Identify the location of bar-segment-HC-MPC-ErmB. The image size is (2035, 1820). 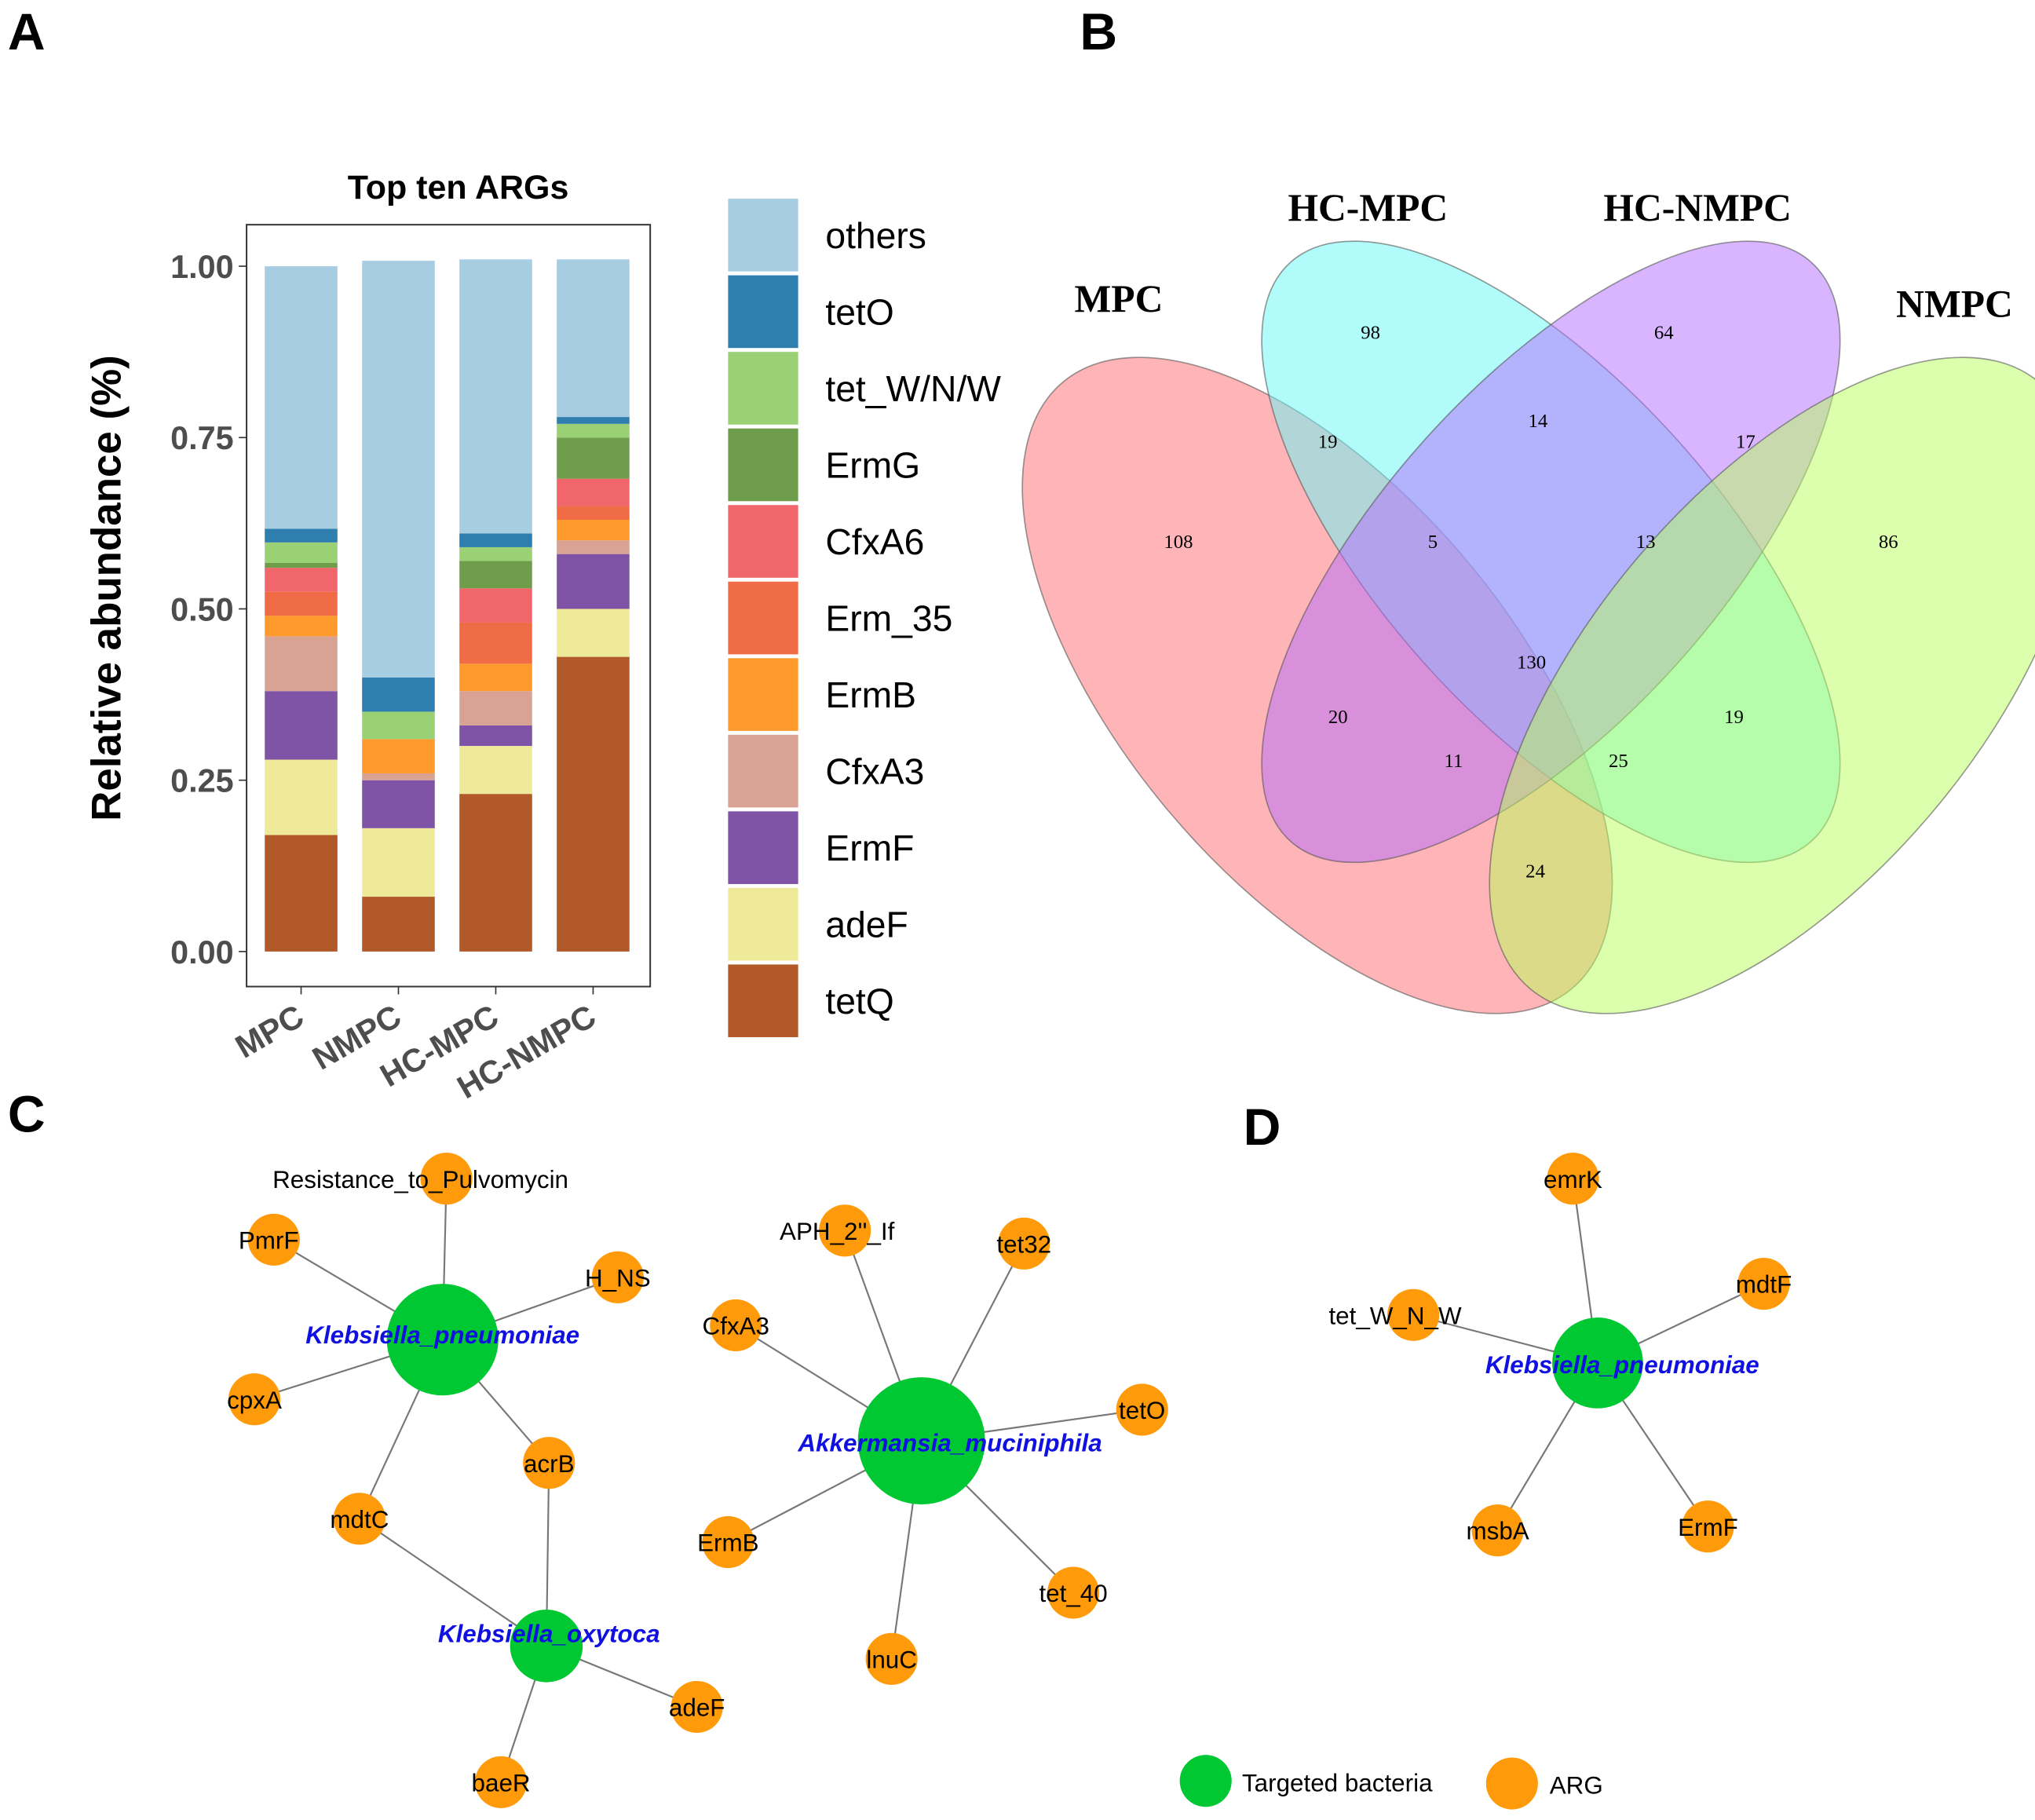
(495, 677).